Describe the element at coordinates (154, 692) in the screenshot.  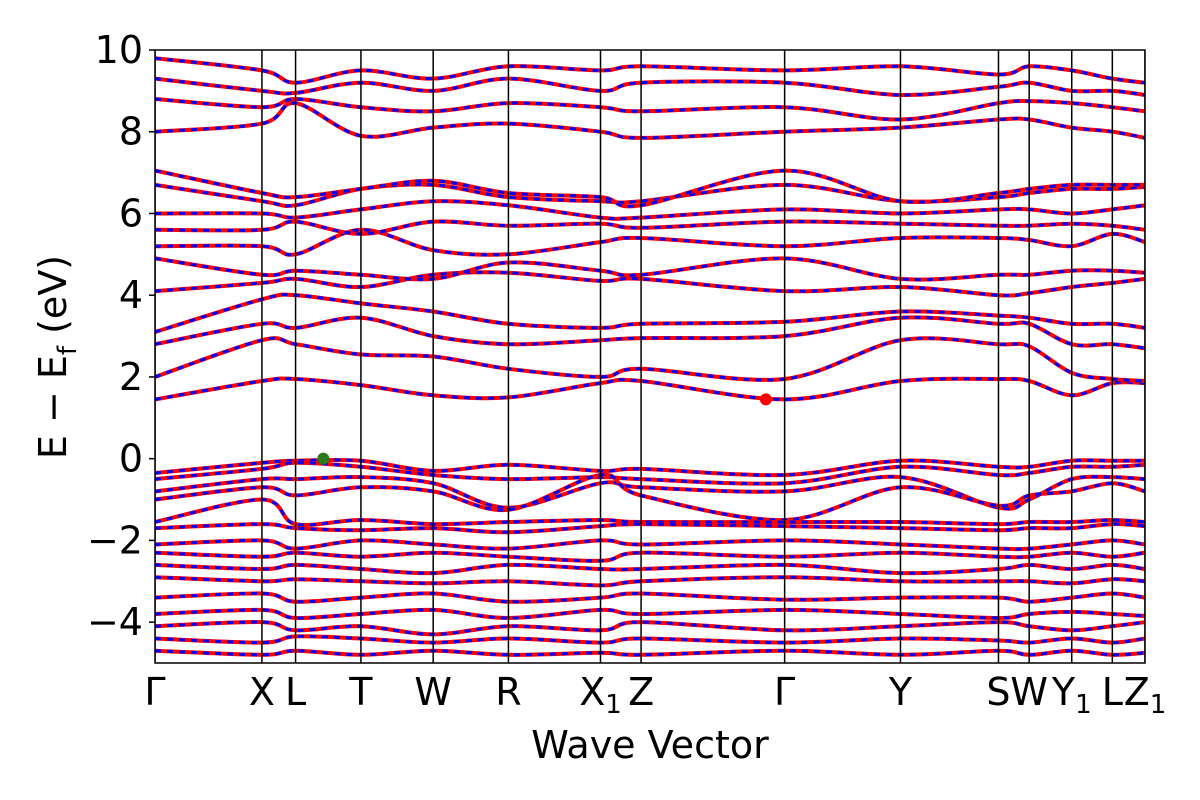
I see `x-tick-label-0: Γ` at that location.